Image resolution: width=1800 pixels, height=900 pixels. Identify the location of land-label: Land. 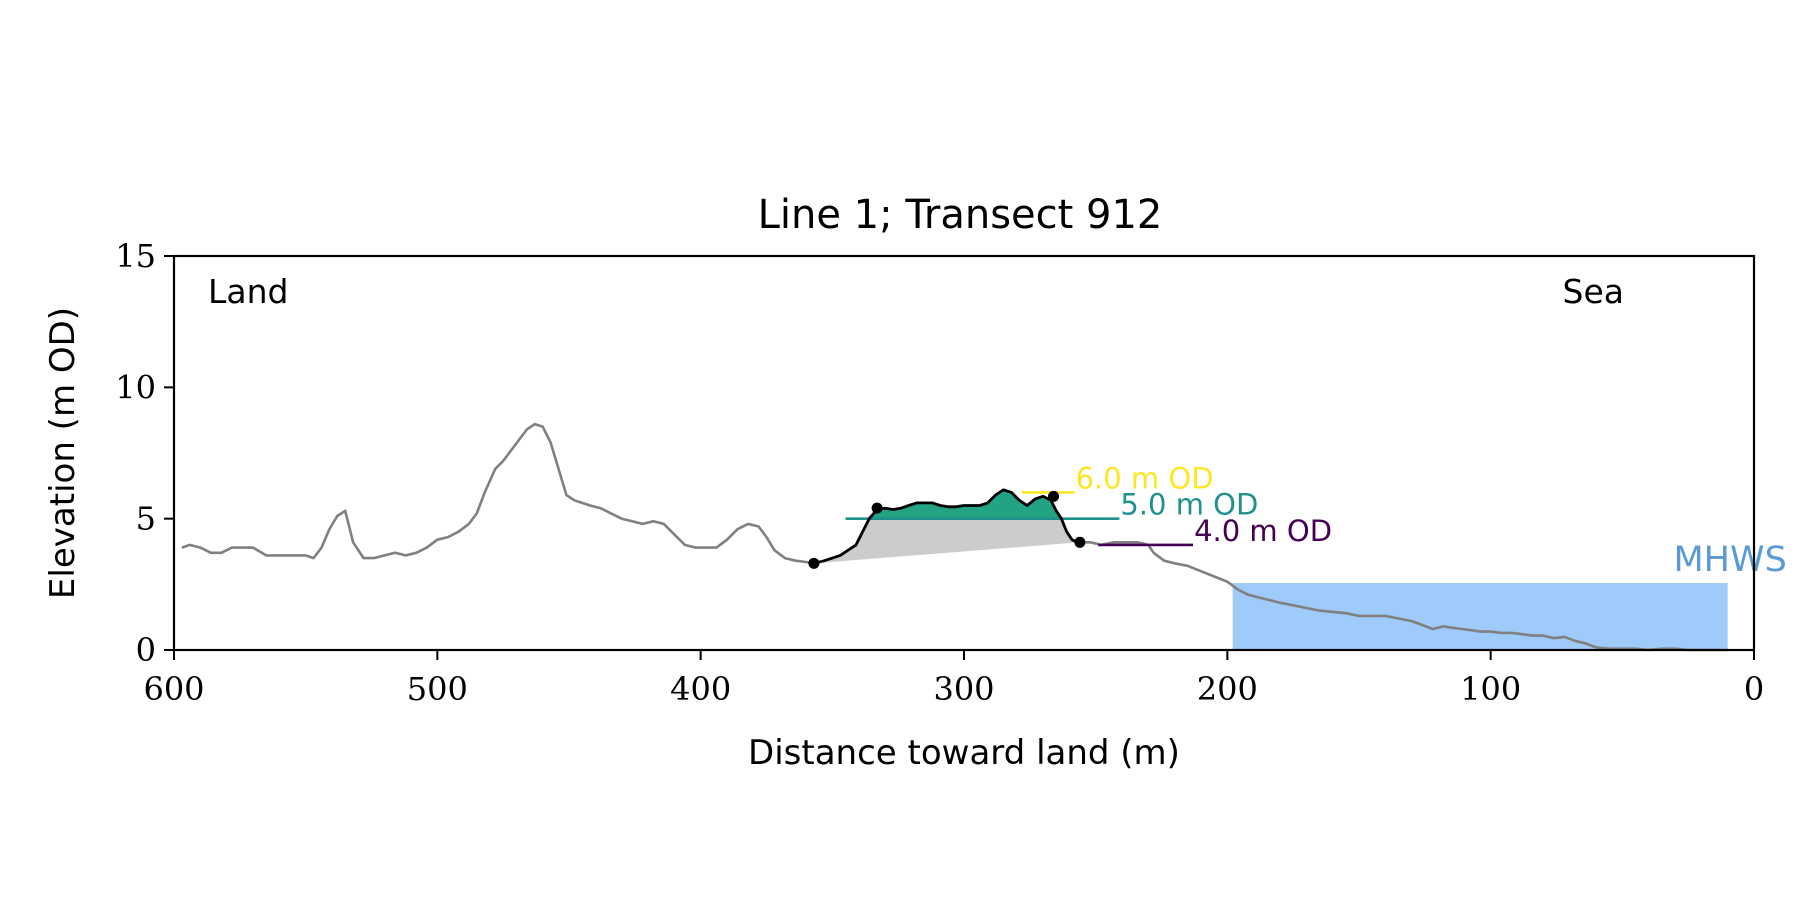
(248, 291).